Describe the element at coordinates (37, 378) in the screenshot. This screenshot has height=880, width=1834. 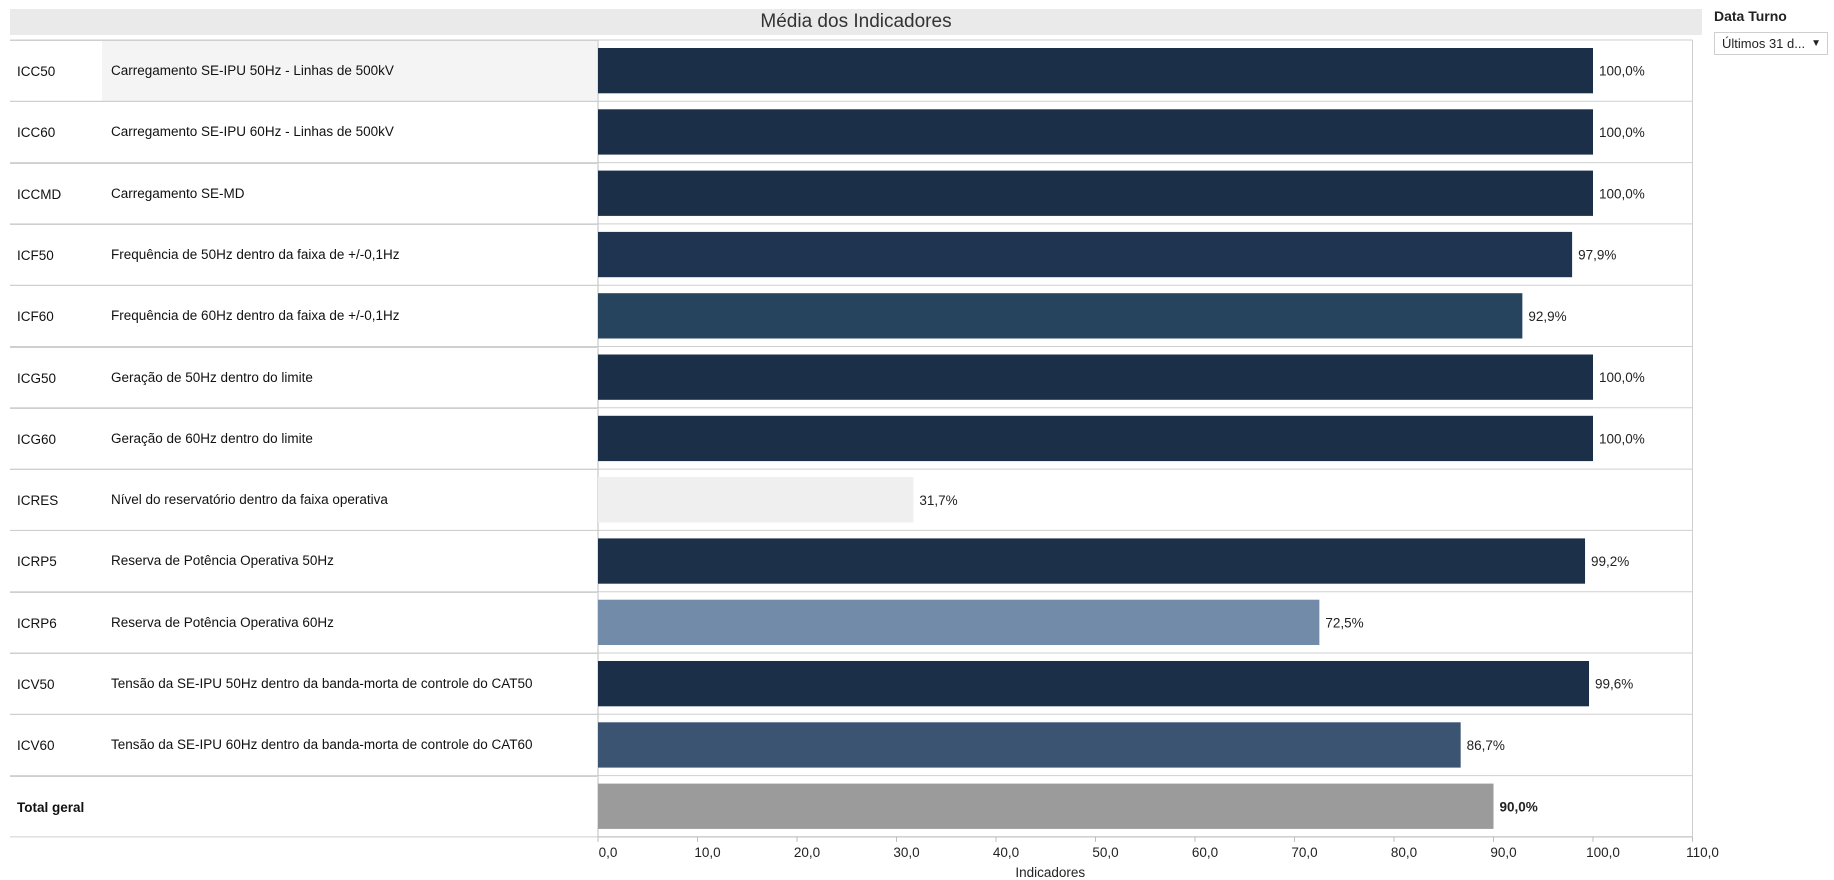
I see `indicator-code: ICG50` at that location.